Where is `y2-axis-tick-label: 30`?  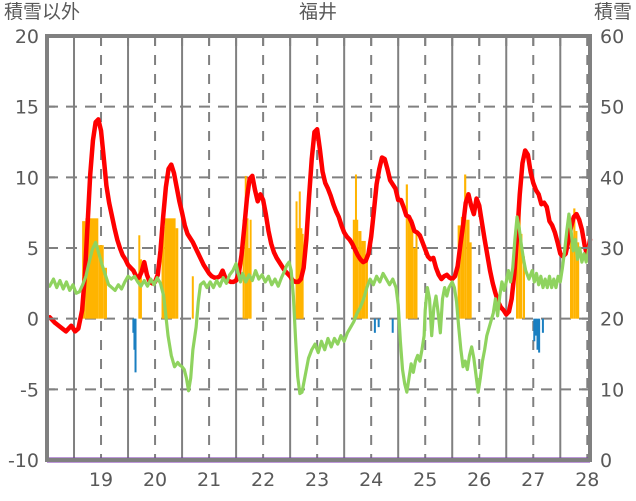 y2-axis-tick-label: 30 is located at coordinates (612, 249).